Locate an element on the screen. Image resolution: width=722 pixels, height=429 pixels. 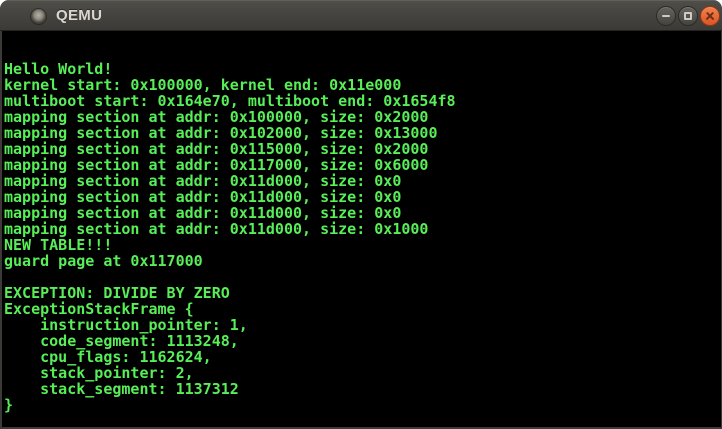
terminal-line: cpu_flags: 1162624, is located at coordinates (108, 357).